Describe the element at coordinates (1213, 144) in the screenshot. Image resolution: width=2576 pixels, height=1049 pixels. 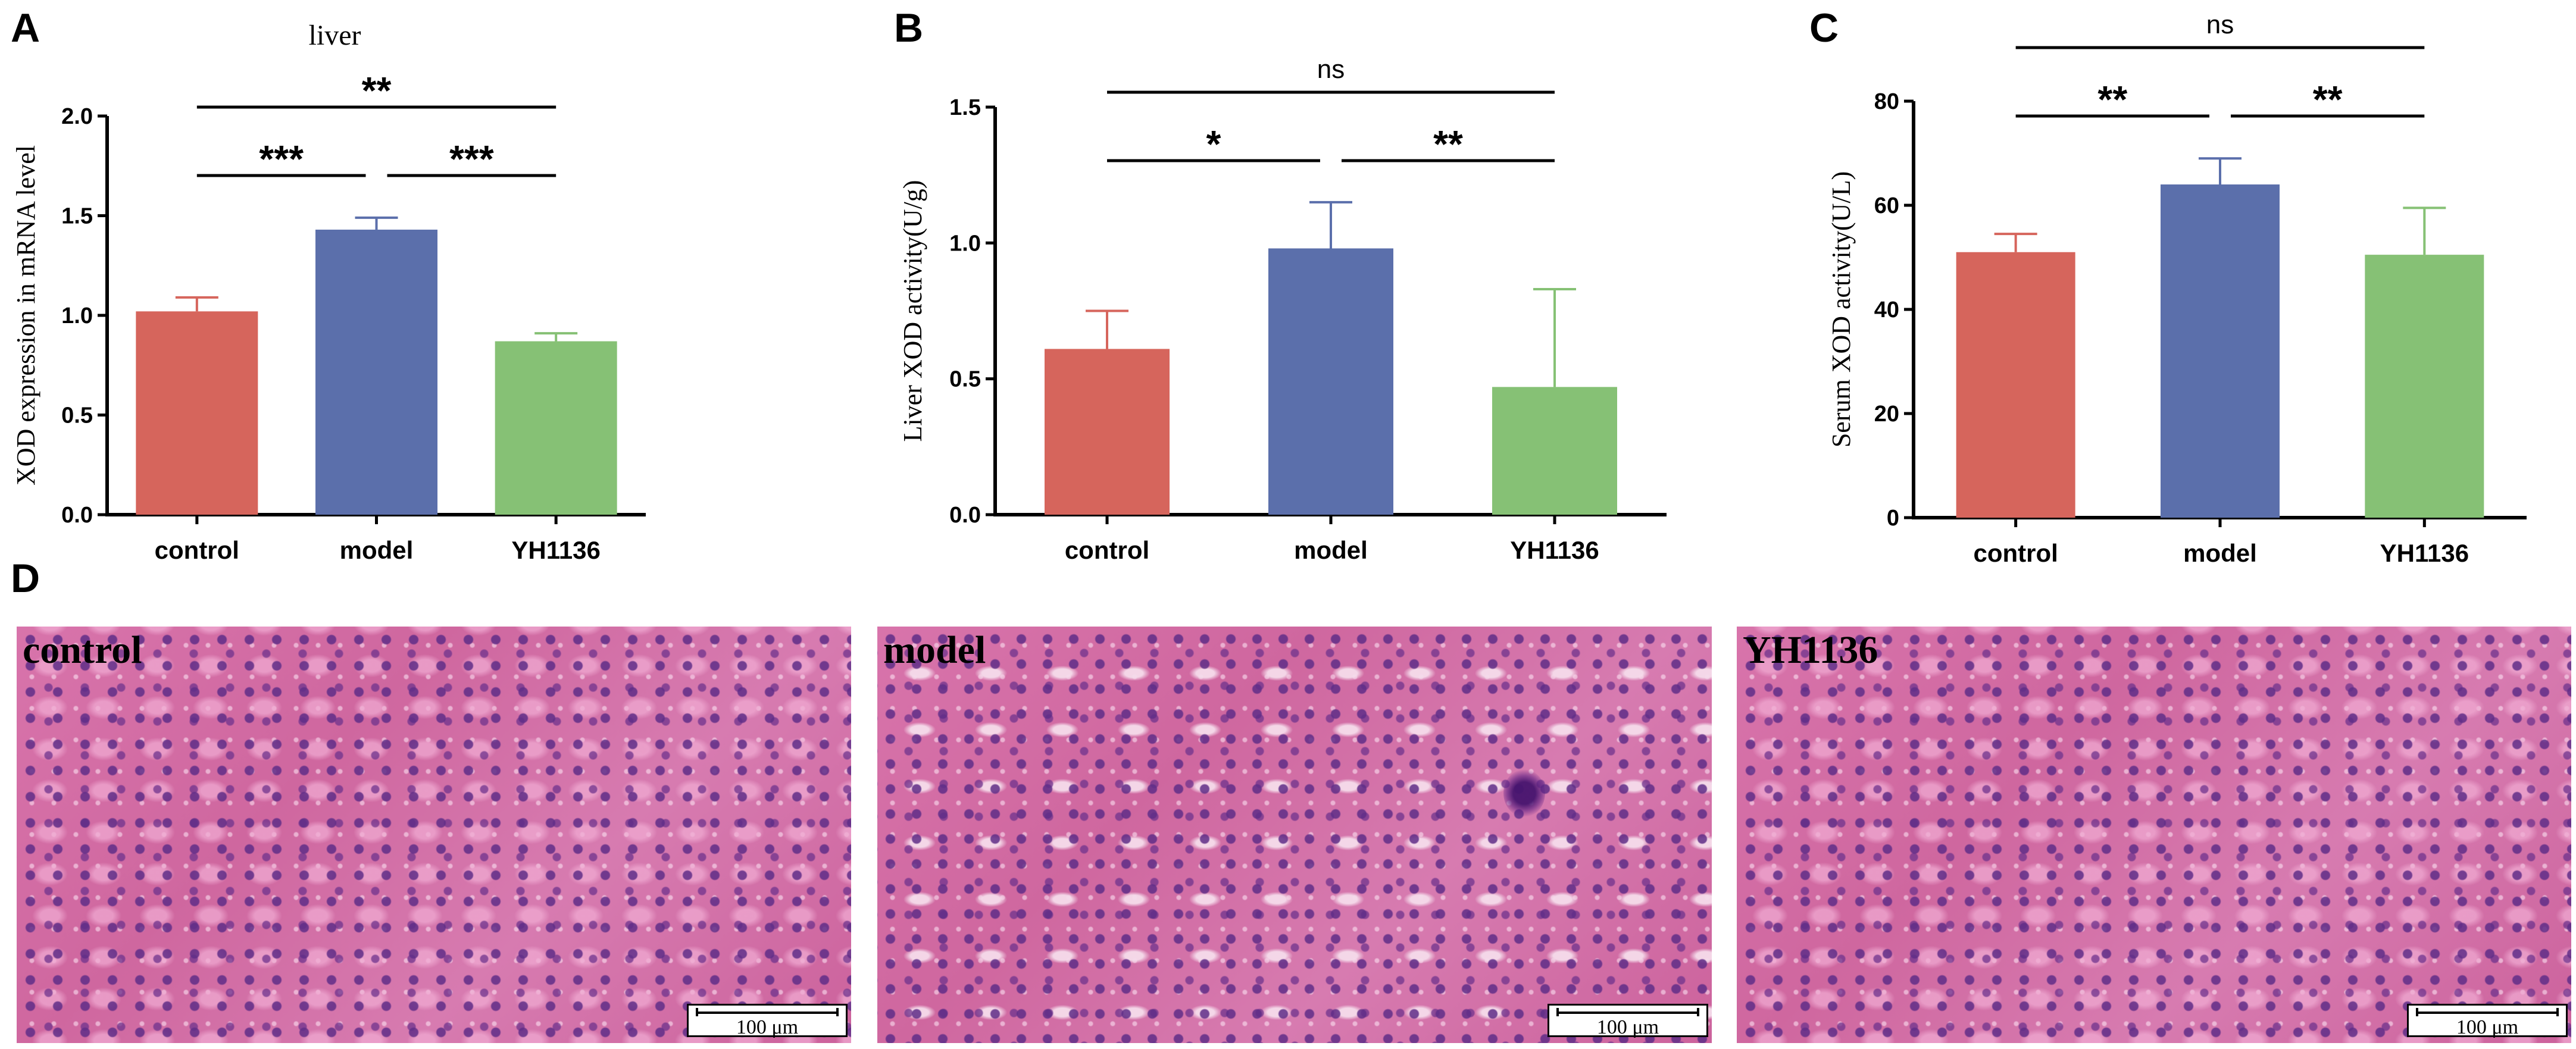
I see `significance-label: *` at that location.